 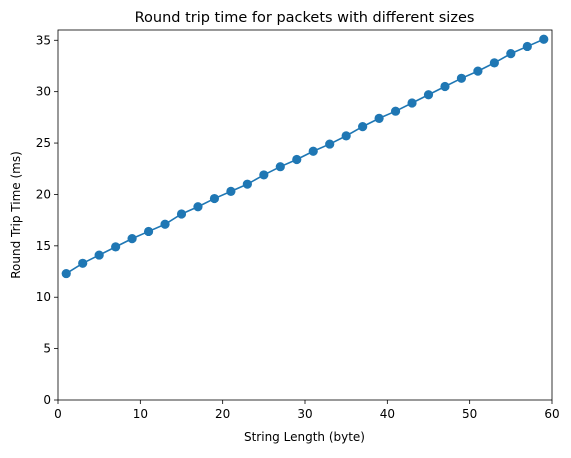 What do you see at coordinates (43, 40) in the screenshot?
I see `y-tick-label: 35` at bounding box center [43, 40].